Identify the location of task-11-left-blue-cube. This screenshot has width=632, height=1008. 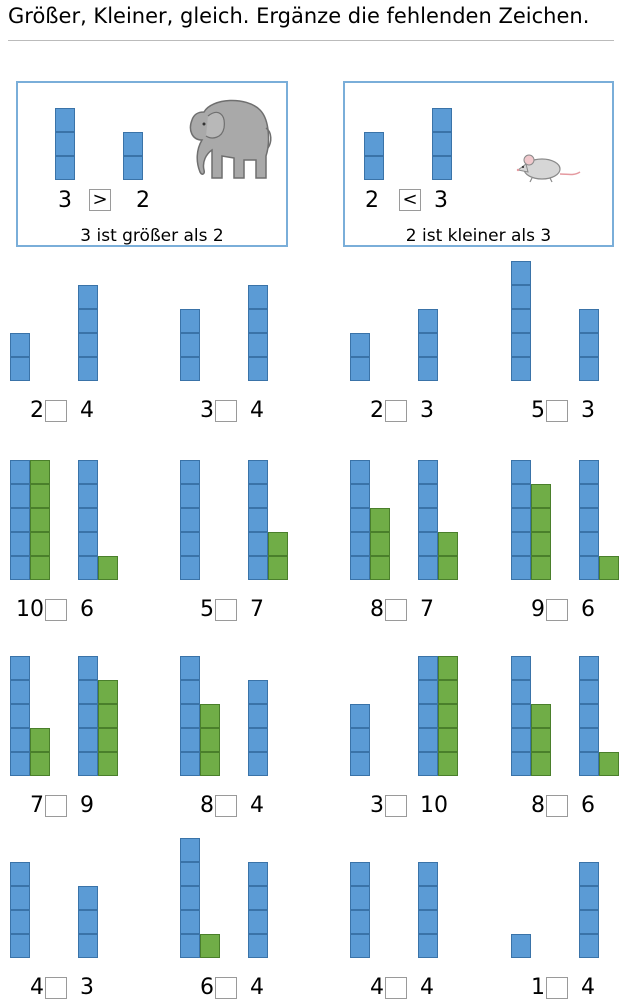
(360, 716).